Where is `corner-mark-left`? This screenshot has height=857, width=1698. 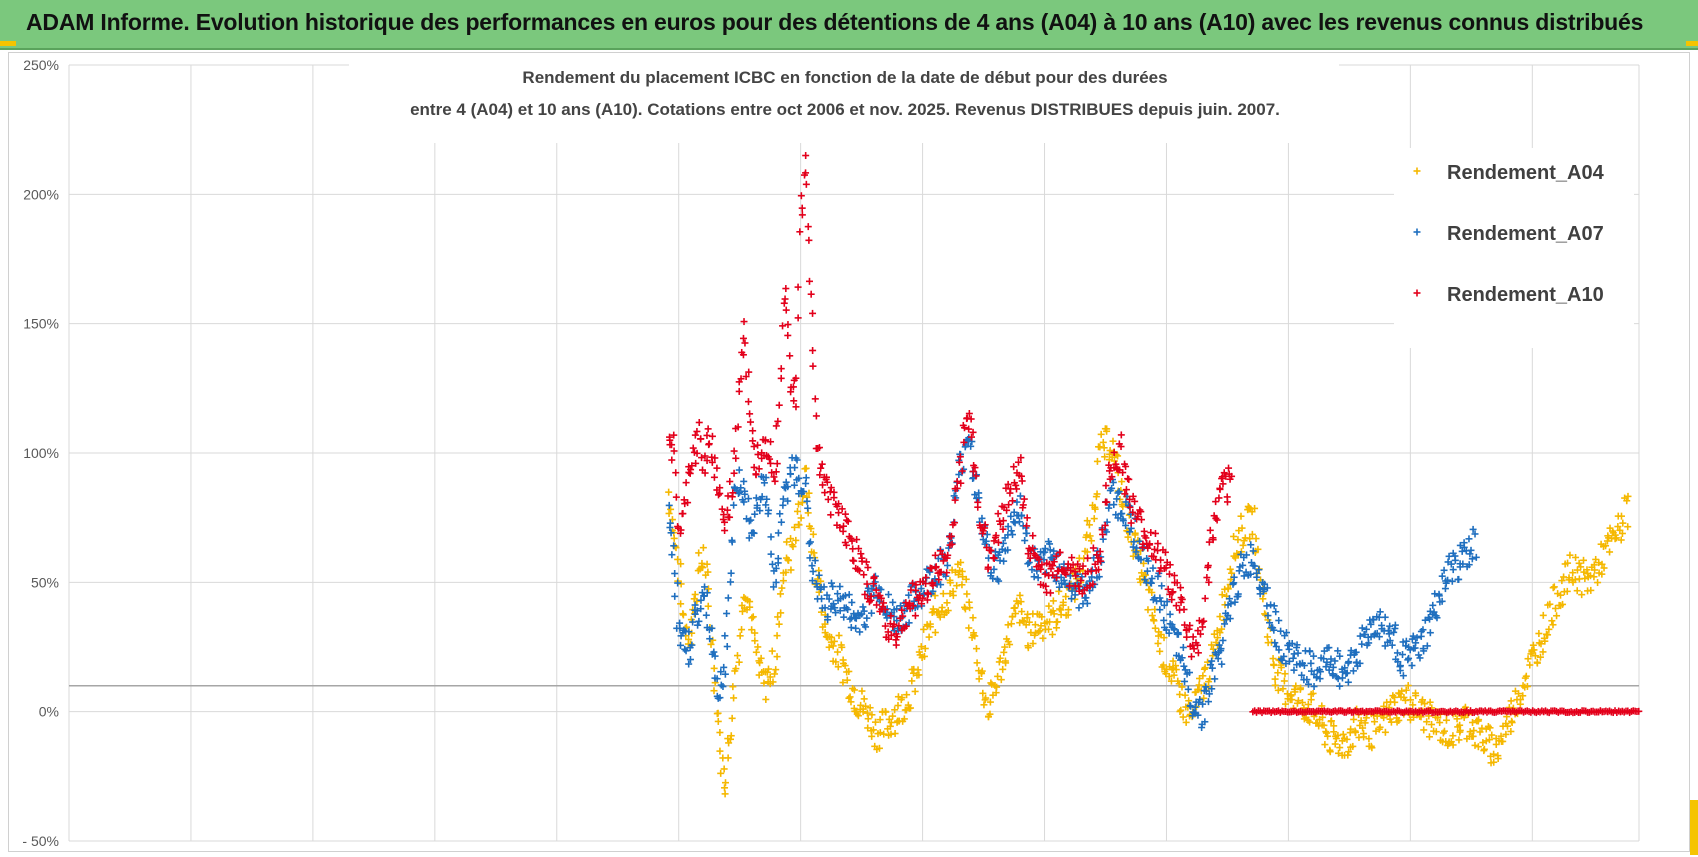 corner-mark-left is located at coordinates (8, 43).